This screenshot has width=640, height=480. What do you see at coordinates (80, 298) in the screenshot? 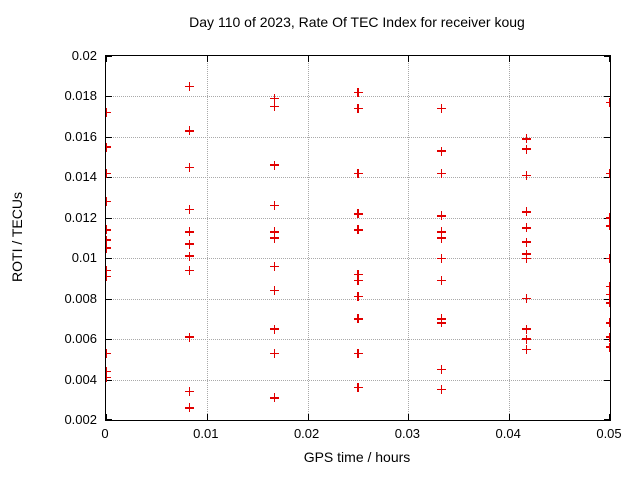
I see `y-tick-label: 0.008` at bounding box center [80, 298].